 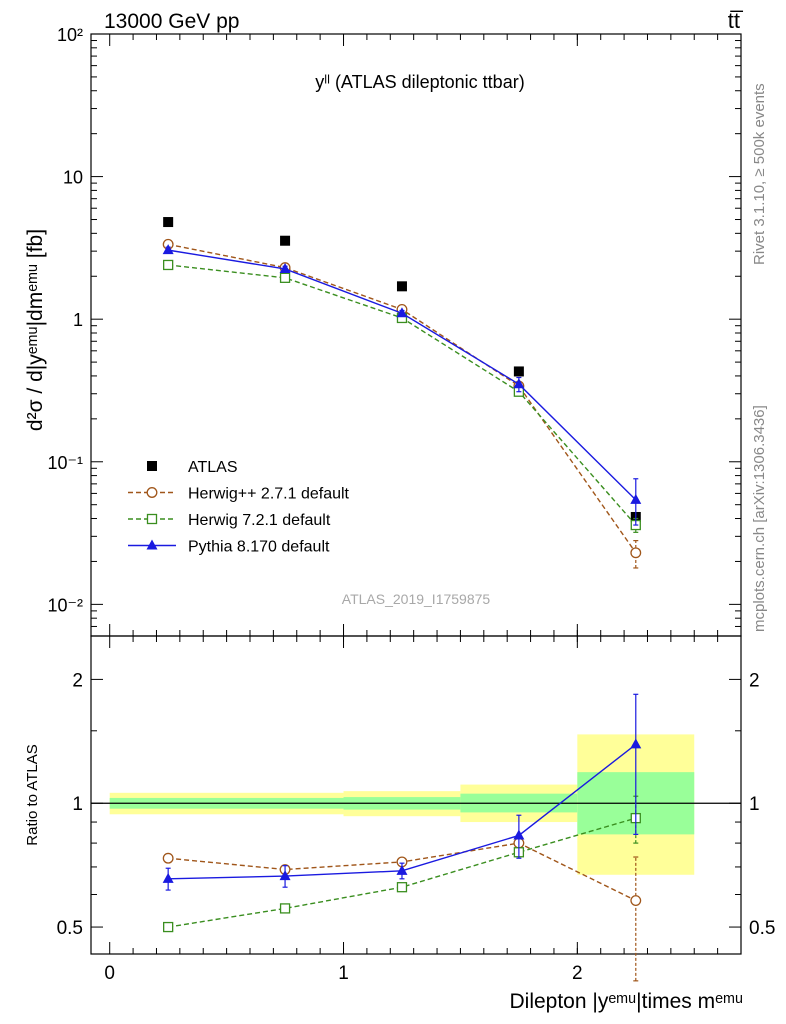 What do you see at coordinates (759, 174) in the screenshot?
I see `rivet-info-text: Rivet 3.1.10, ≥ 500k events` at bounding box center [759, 174].